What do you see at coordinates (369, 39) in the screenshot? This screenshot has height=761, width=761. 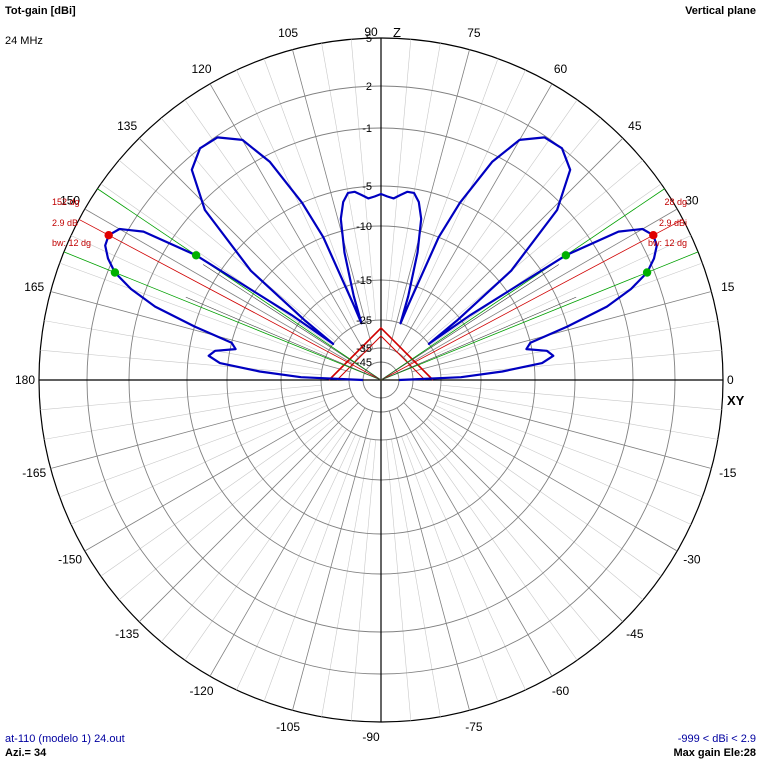 I see `radial-label: 5` at bounding box center [369, 39].